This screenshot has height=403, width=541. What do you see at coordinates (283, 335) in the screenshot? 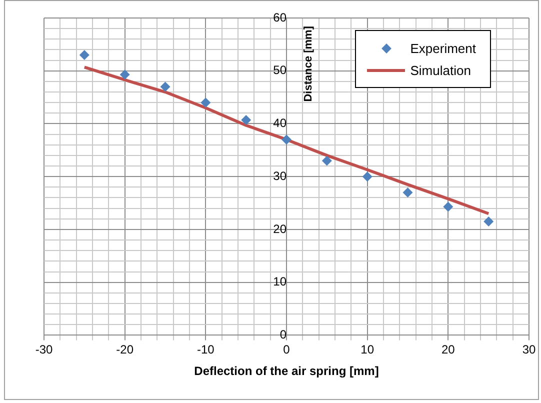
I see `y-tick-label: 0` at bounding box center [283, 335].